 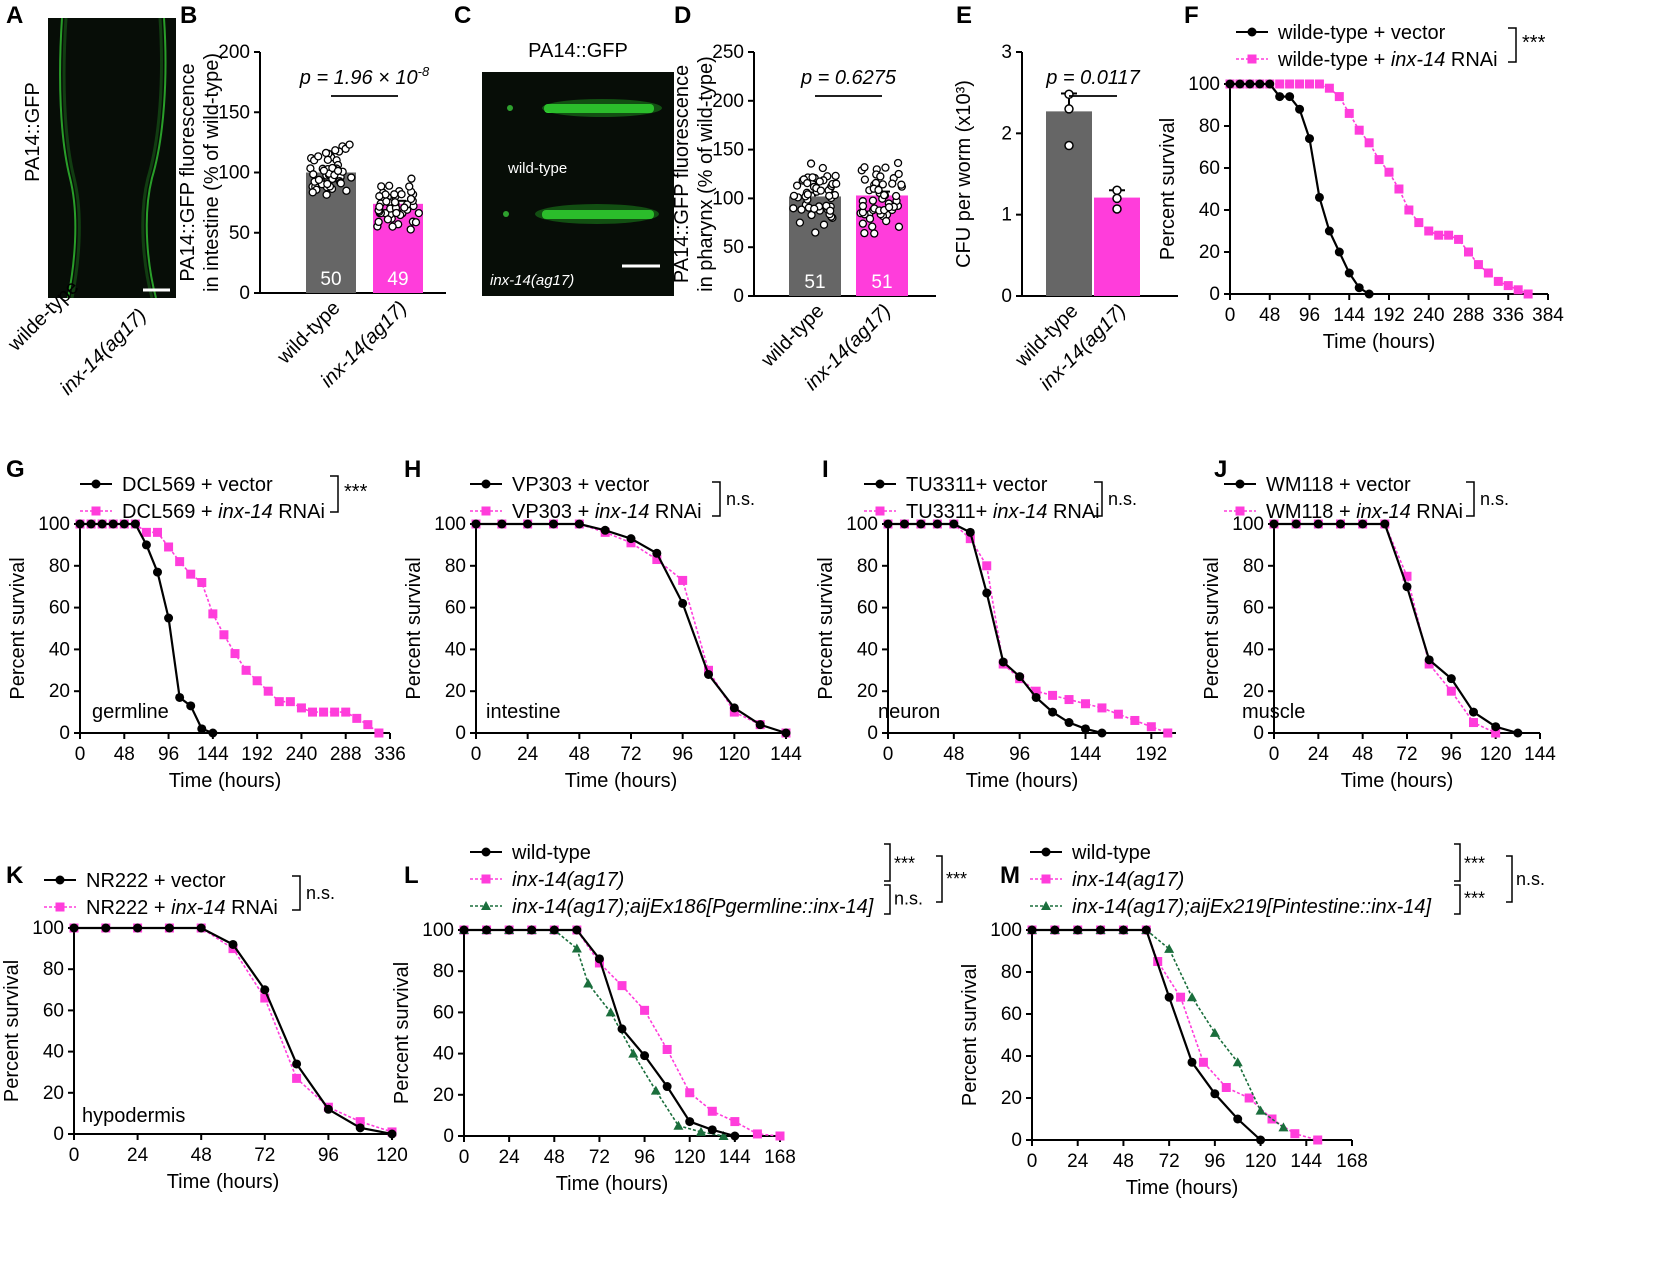 What do you see at coordinates (197, 485) in the screenshot?
I see `legend-label: DCL569 + vector` at bounding box center [197, 485].